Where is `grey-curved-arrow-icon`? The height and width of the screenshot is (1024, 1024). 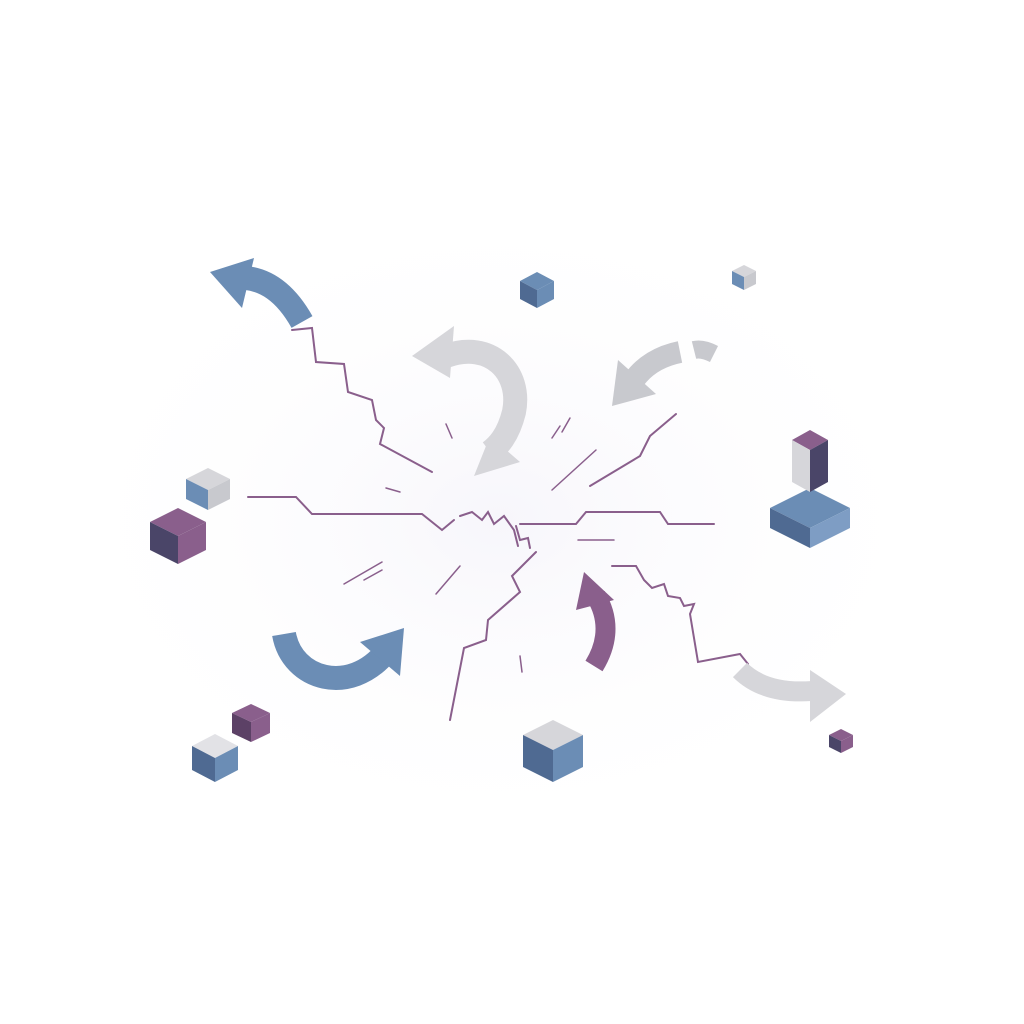 grey-curved-arrow-icon is located at coordinates (665, 373).